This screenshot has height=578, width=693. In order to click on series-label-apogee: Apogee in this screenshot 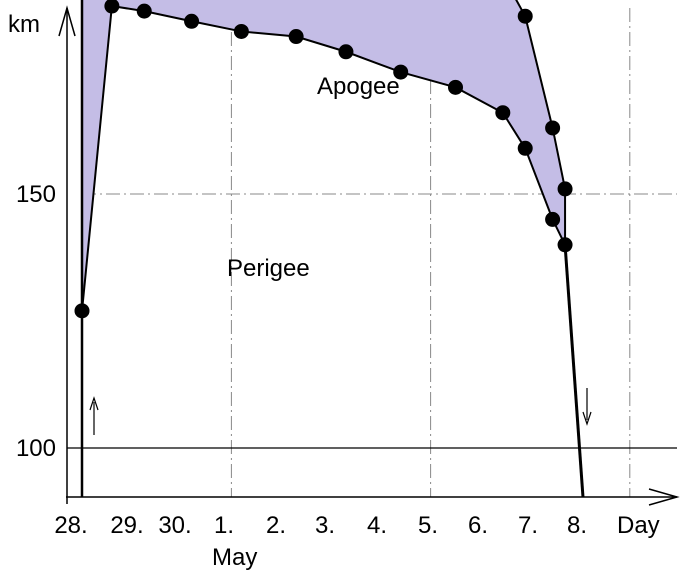, I will do `click(358, 86)`.